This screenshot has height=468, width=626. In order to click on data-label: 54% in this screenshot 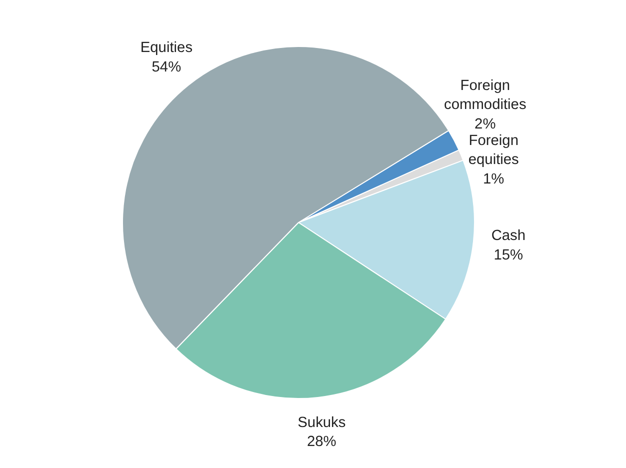, I will do `click(167, 67)`.